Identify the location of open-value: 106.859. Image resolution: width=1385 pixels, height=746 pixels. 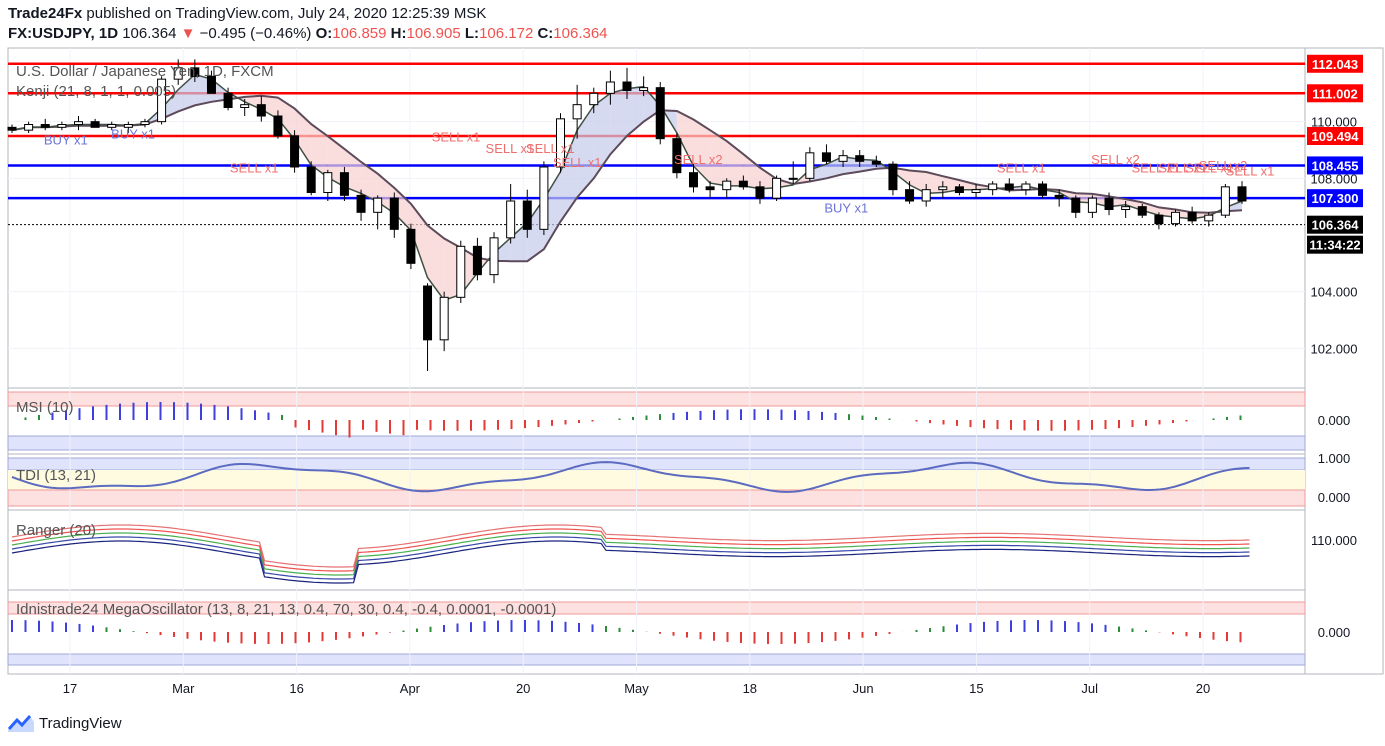
(359, 33).